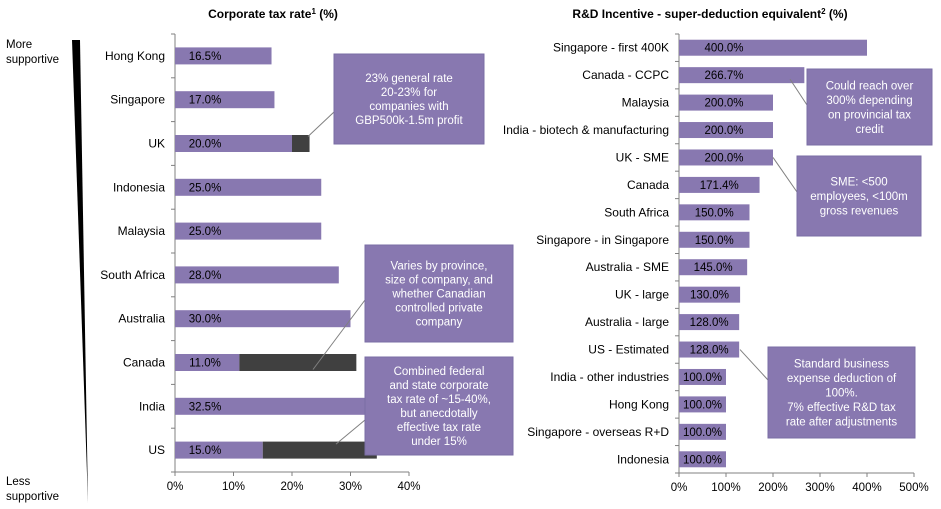 The height and width of the screenshot is (509, 941). I want to click on right-category-label: Singapore - overseas R+D, so click(598, 432).